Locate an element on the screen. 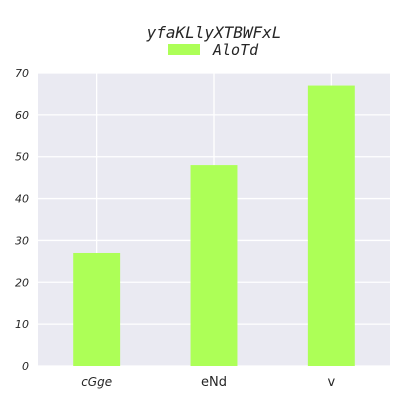 This screenshot has height=402, width=402. chart-title: yfaKLlyXTBWFxL is located at coordinates (214, 32).